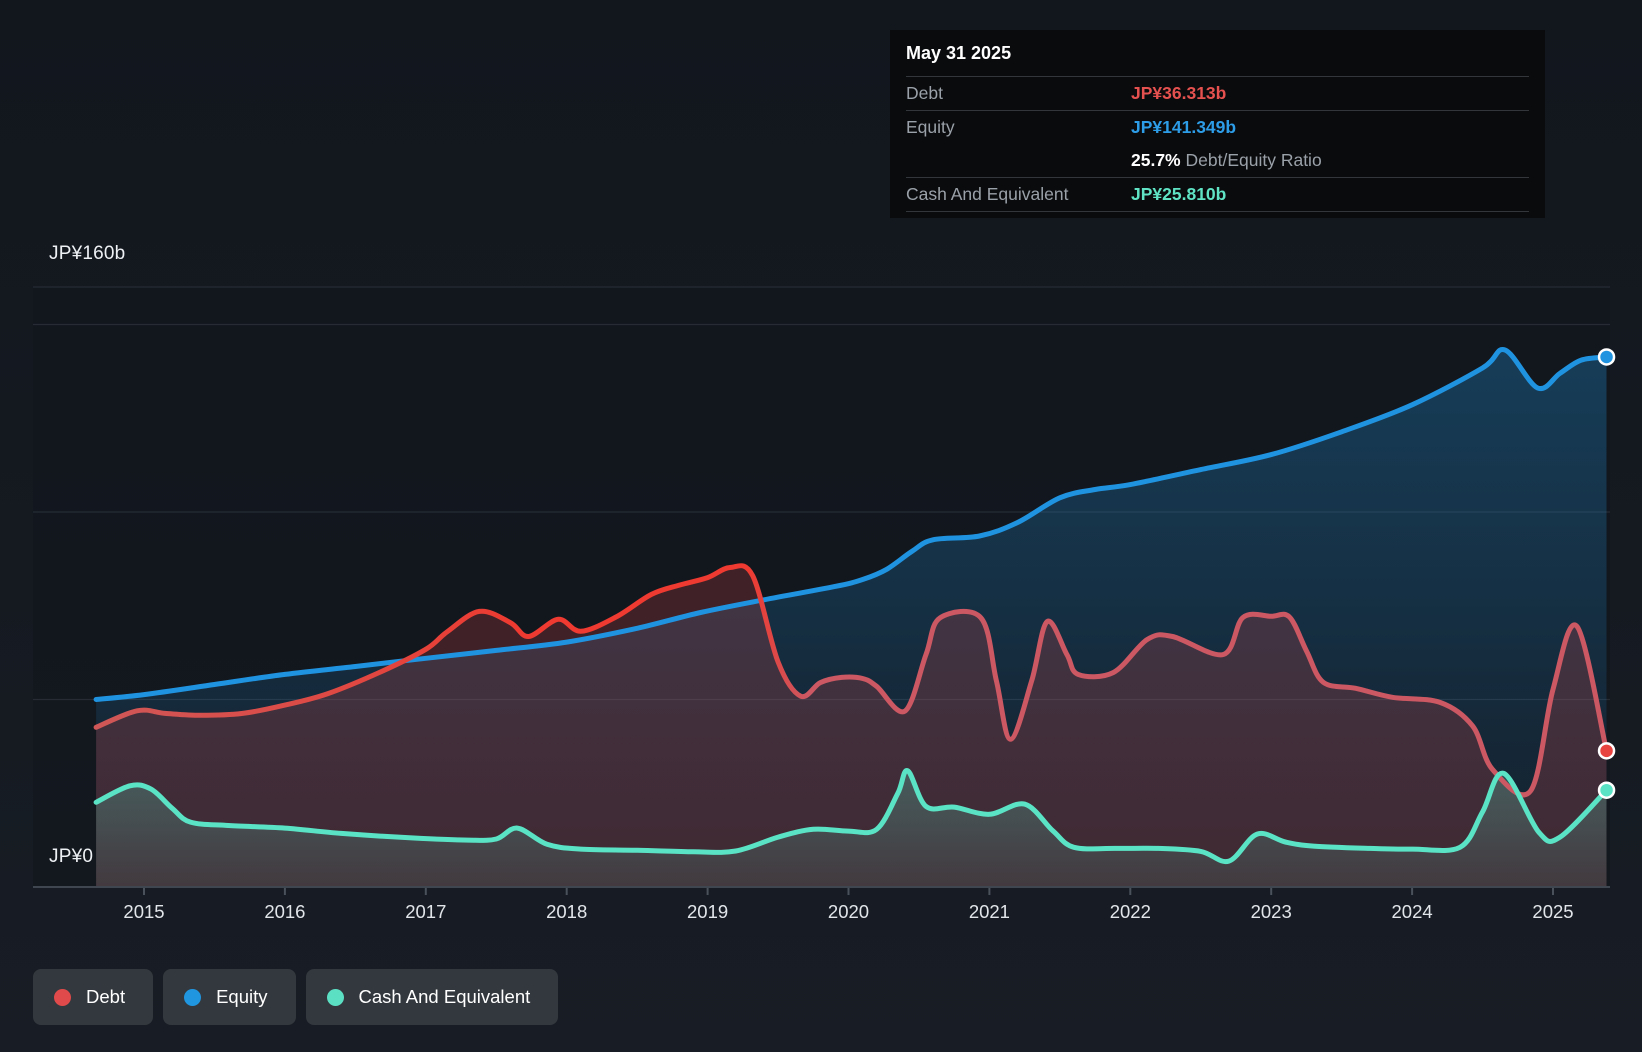  I want to click on tooltip-cash-label: Cash And Equivalent, so click(987, 194).